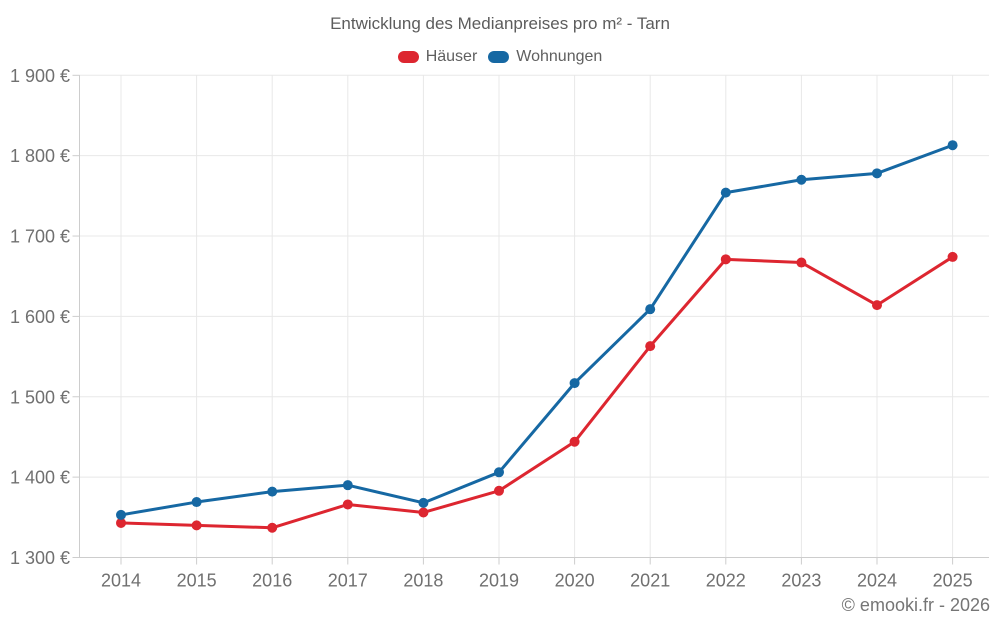  I want to click on x-axis-label: 2017, so click(348, 581).